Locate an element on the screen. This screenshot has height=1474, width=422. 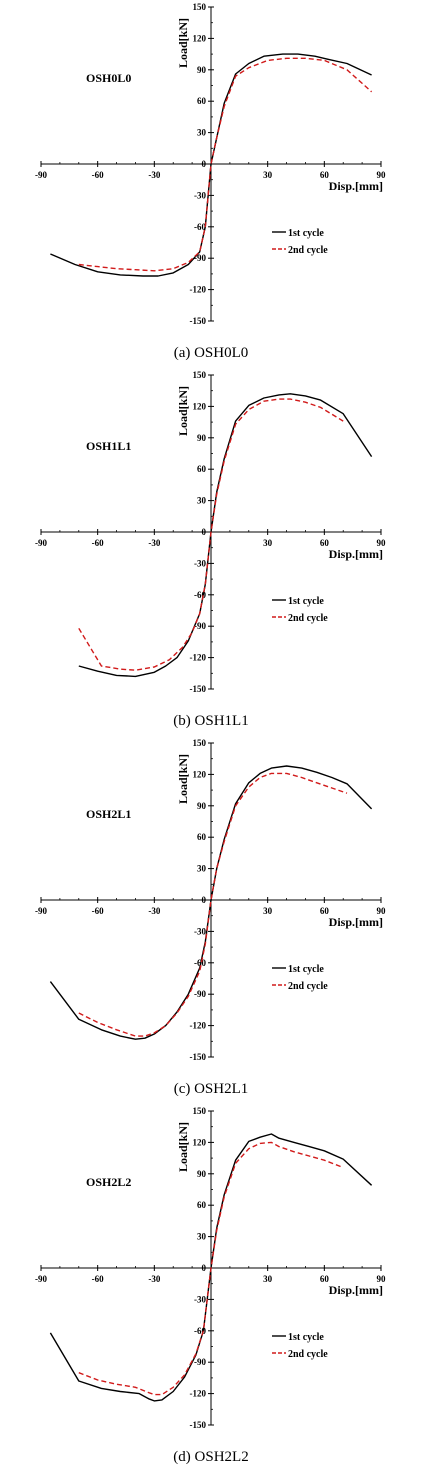
chart-title: OSH0L0 is located at coordinates (108, 78).